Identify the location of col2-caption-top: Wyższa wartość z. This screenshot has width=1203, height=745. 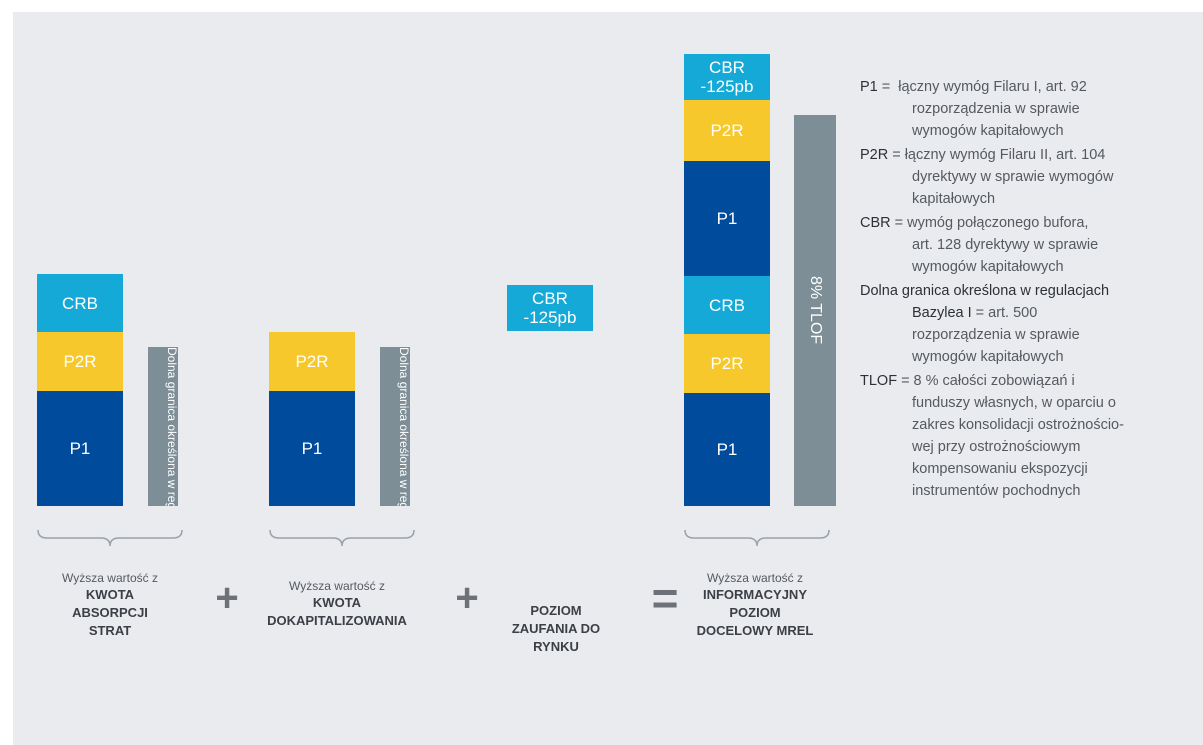
(337, 586).